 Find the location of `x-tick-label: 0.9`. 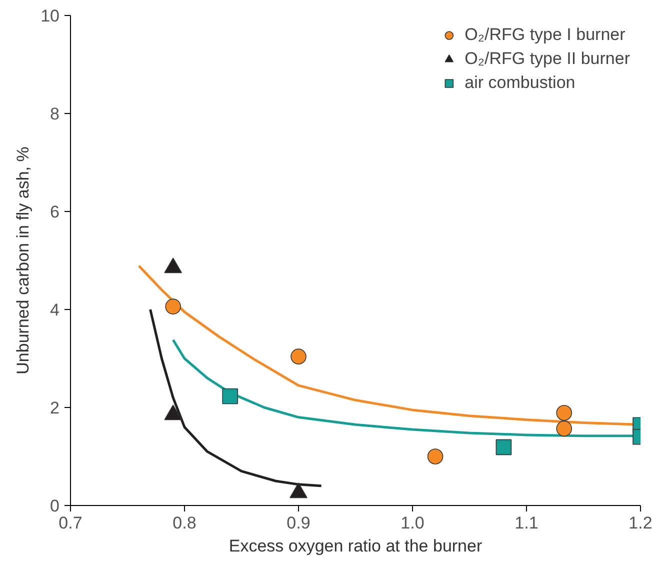

x-tick-label: 0.9 is located at coordinates (298, 523).